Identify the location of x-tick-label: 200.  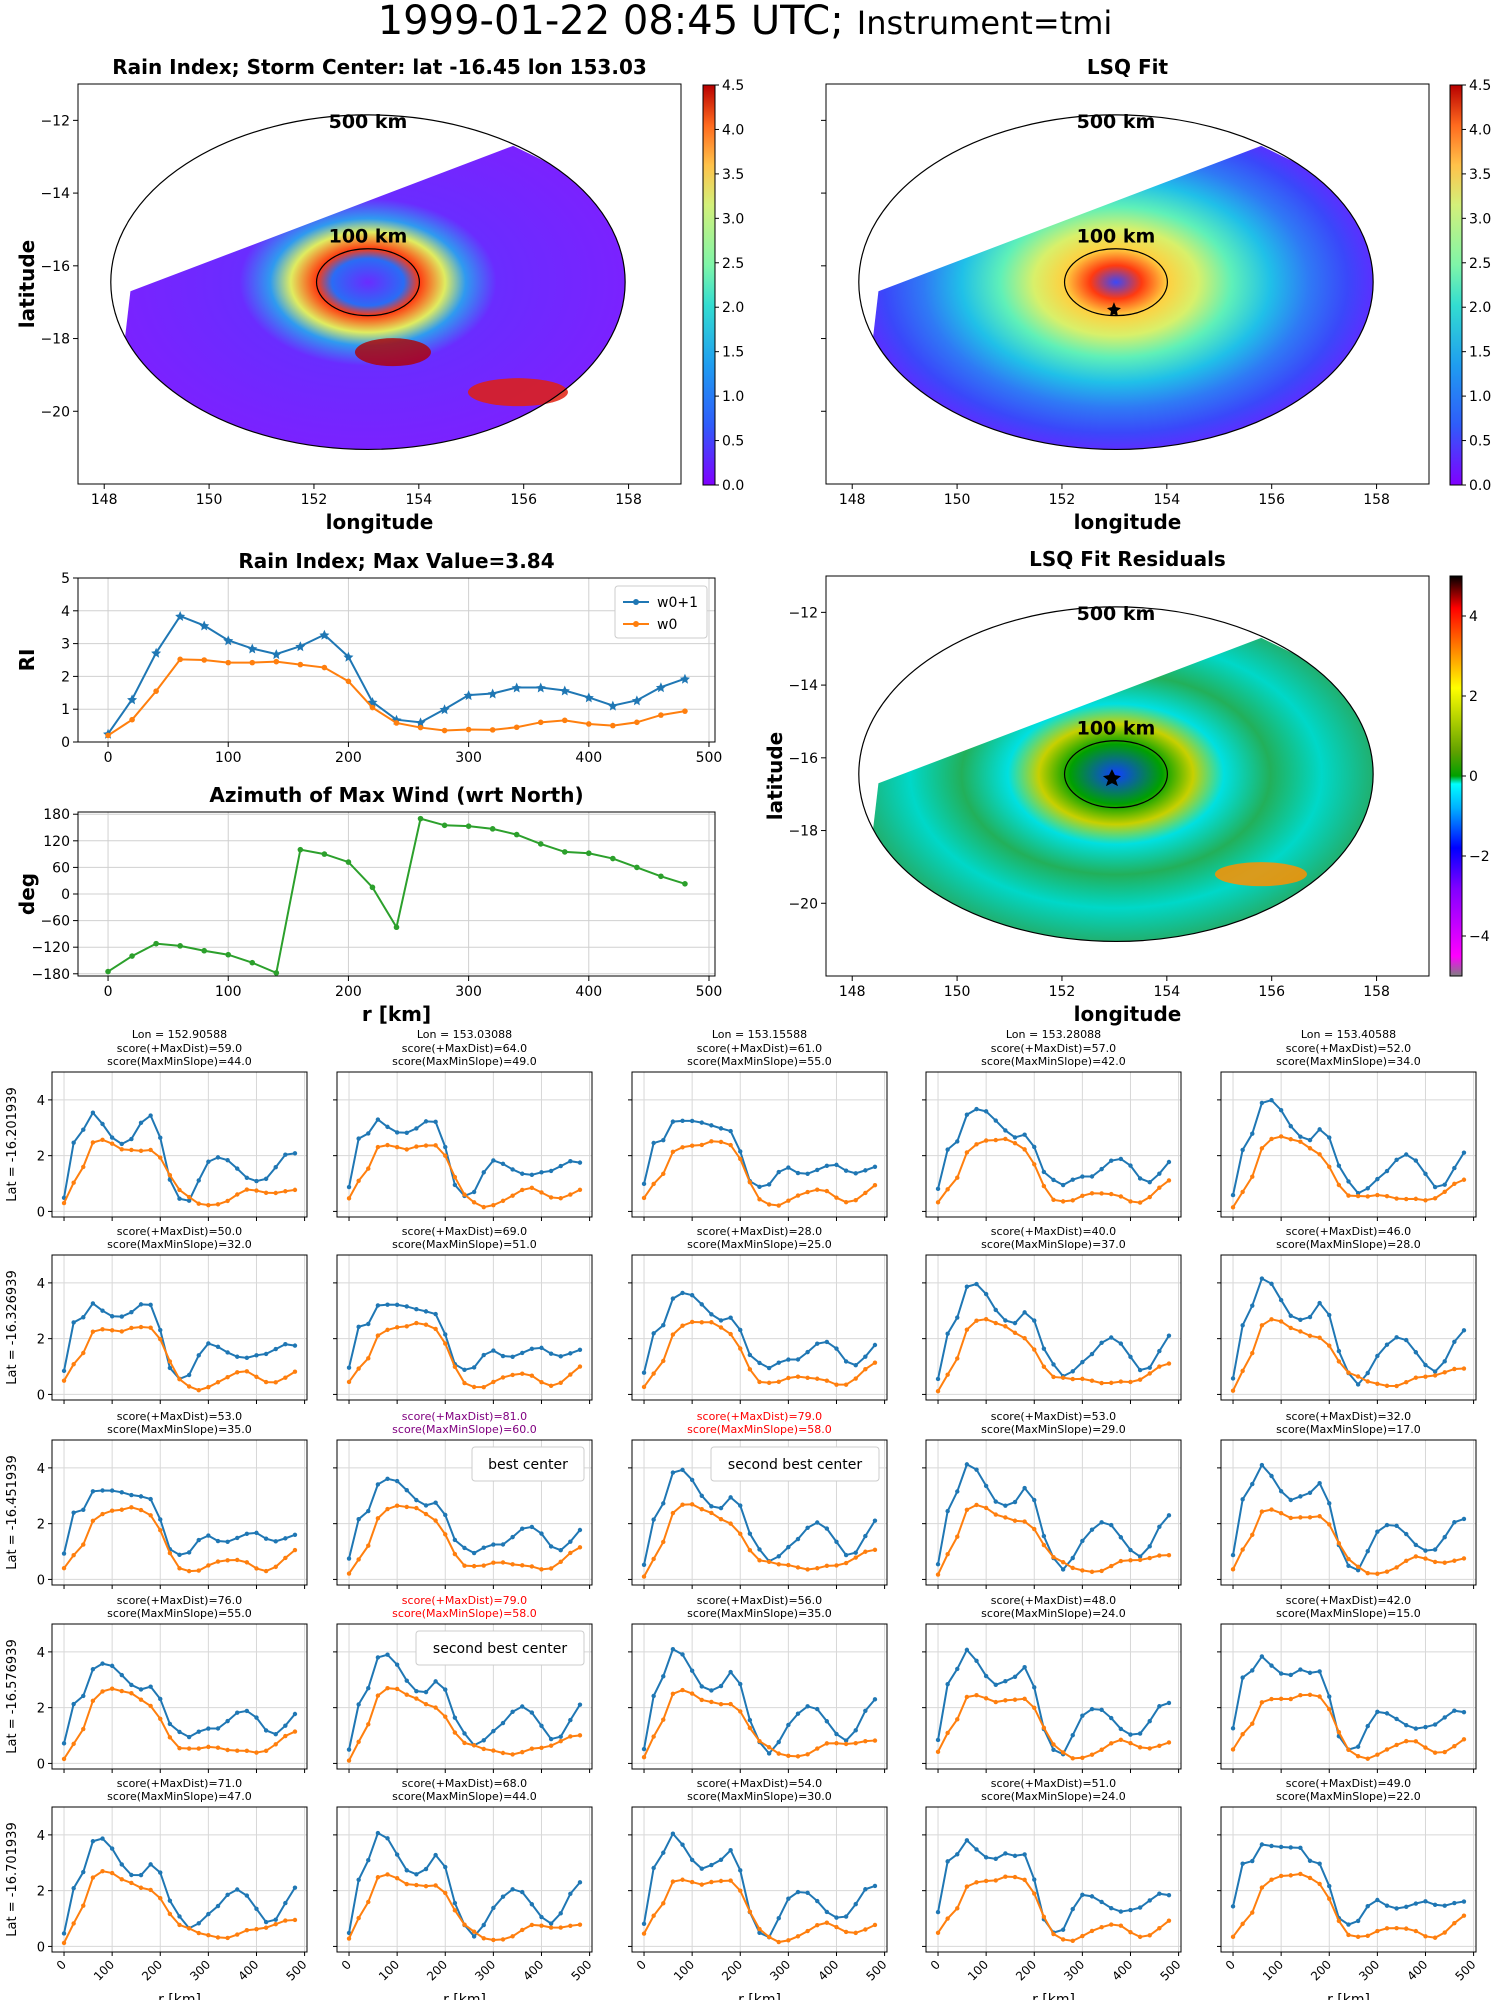
(1321, 1970).